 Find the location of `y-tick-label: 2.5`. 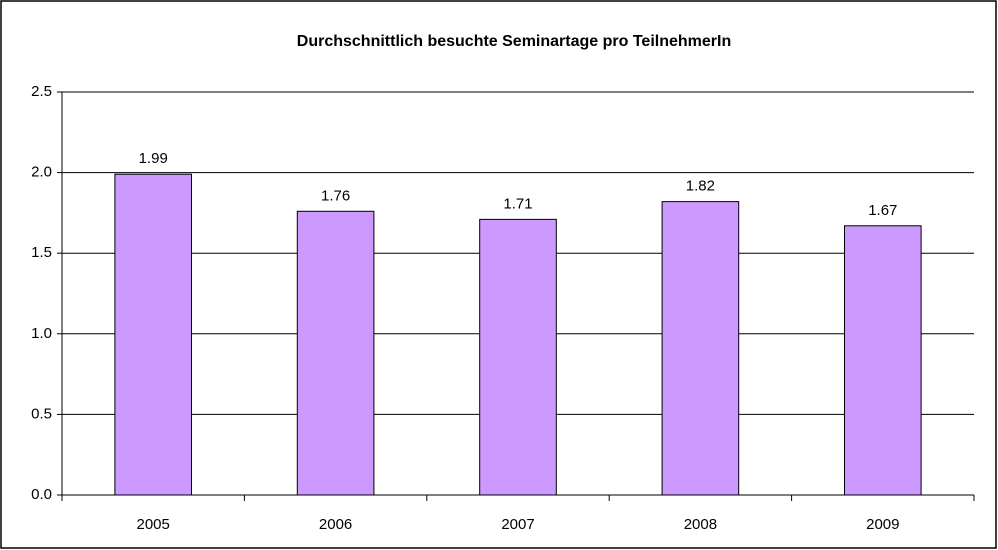

y-tick-label: 2.5 is located at coordinates (41, 91).